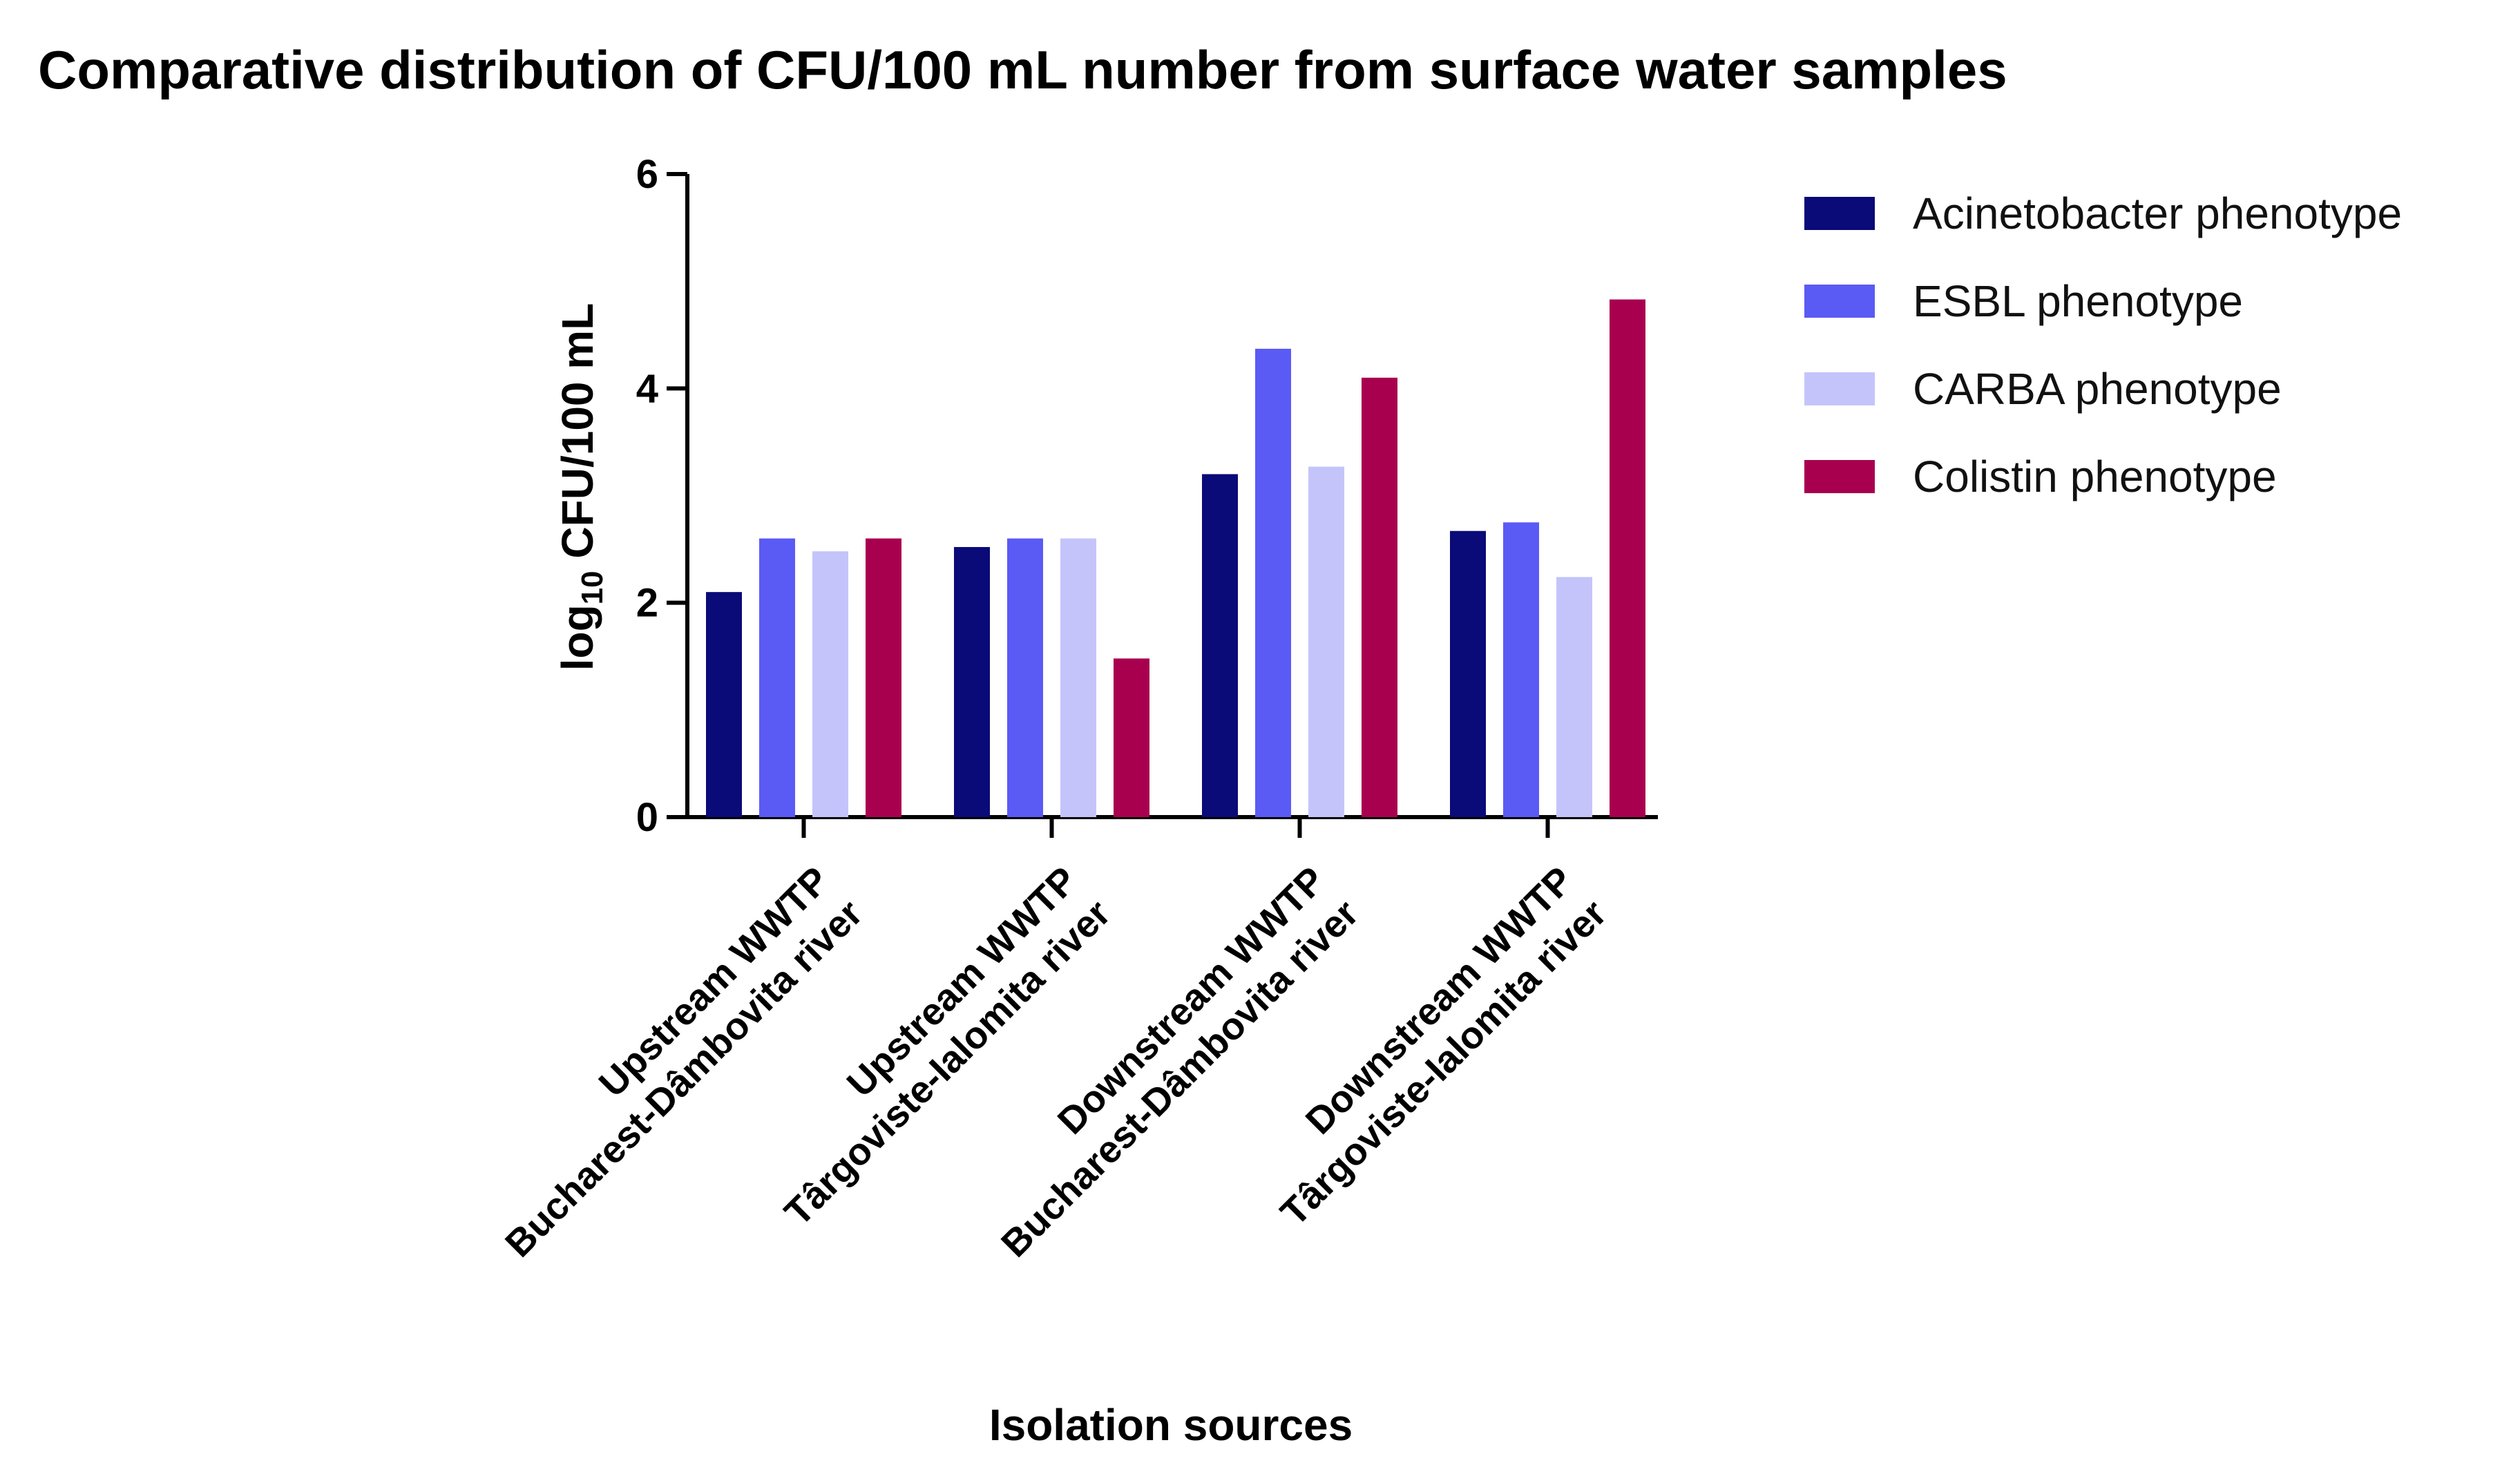  Describe the element at coordinates (577, 437) in the screenshot. I see `y-axis-title-suffix: CFU/100 mL` at that location.